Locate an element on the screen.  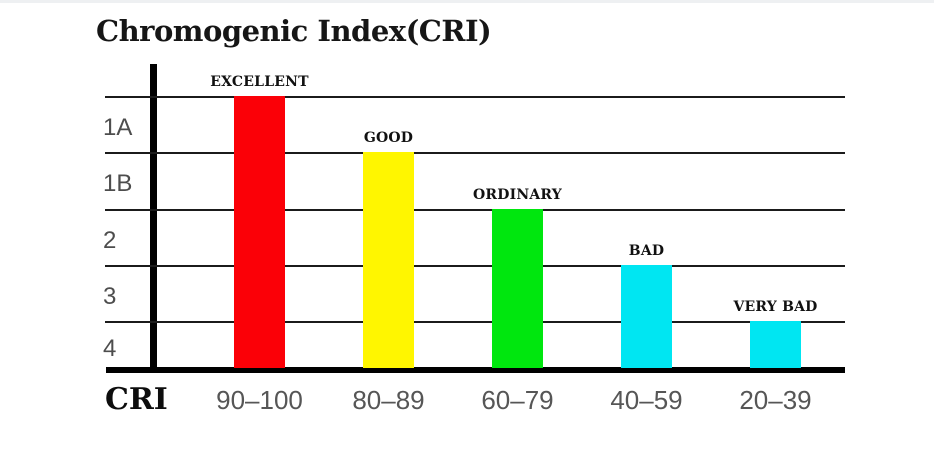
y-tick-label: 4 is located at coordinates (110, 348).